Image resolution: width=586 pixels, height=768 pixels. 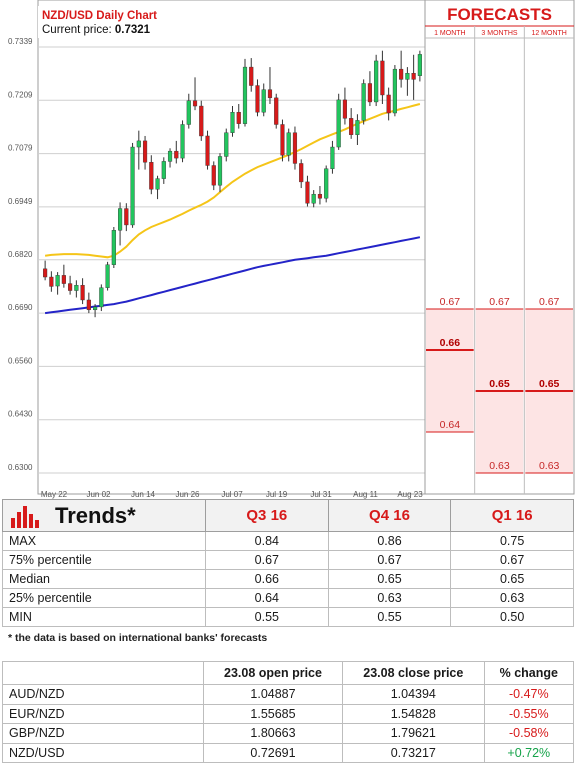 I want to click on bar-chart-icon, so click(x=26, y=516).